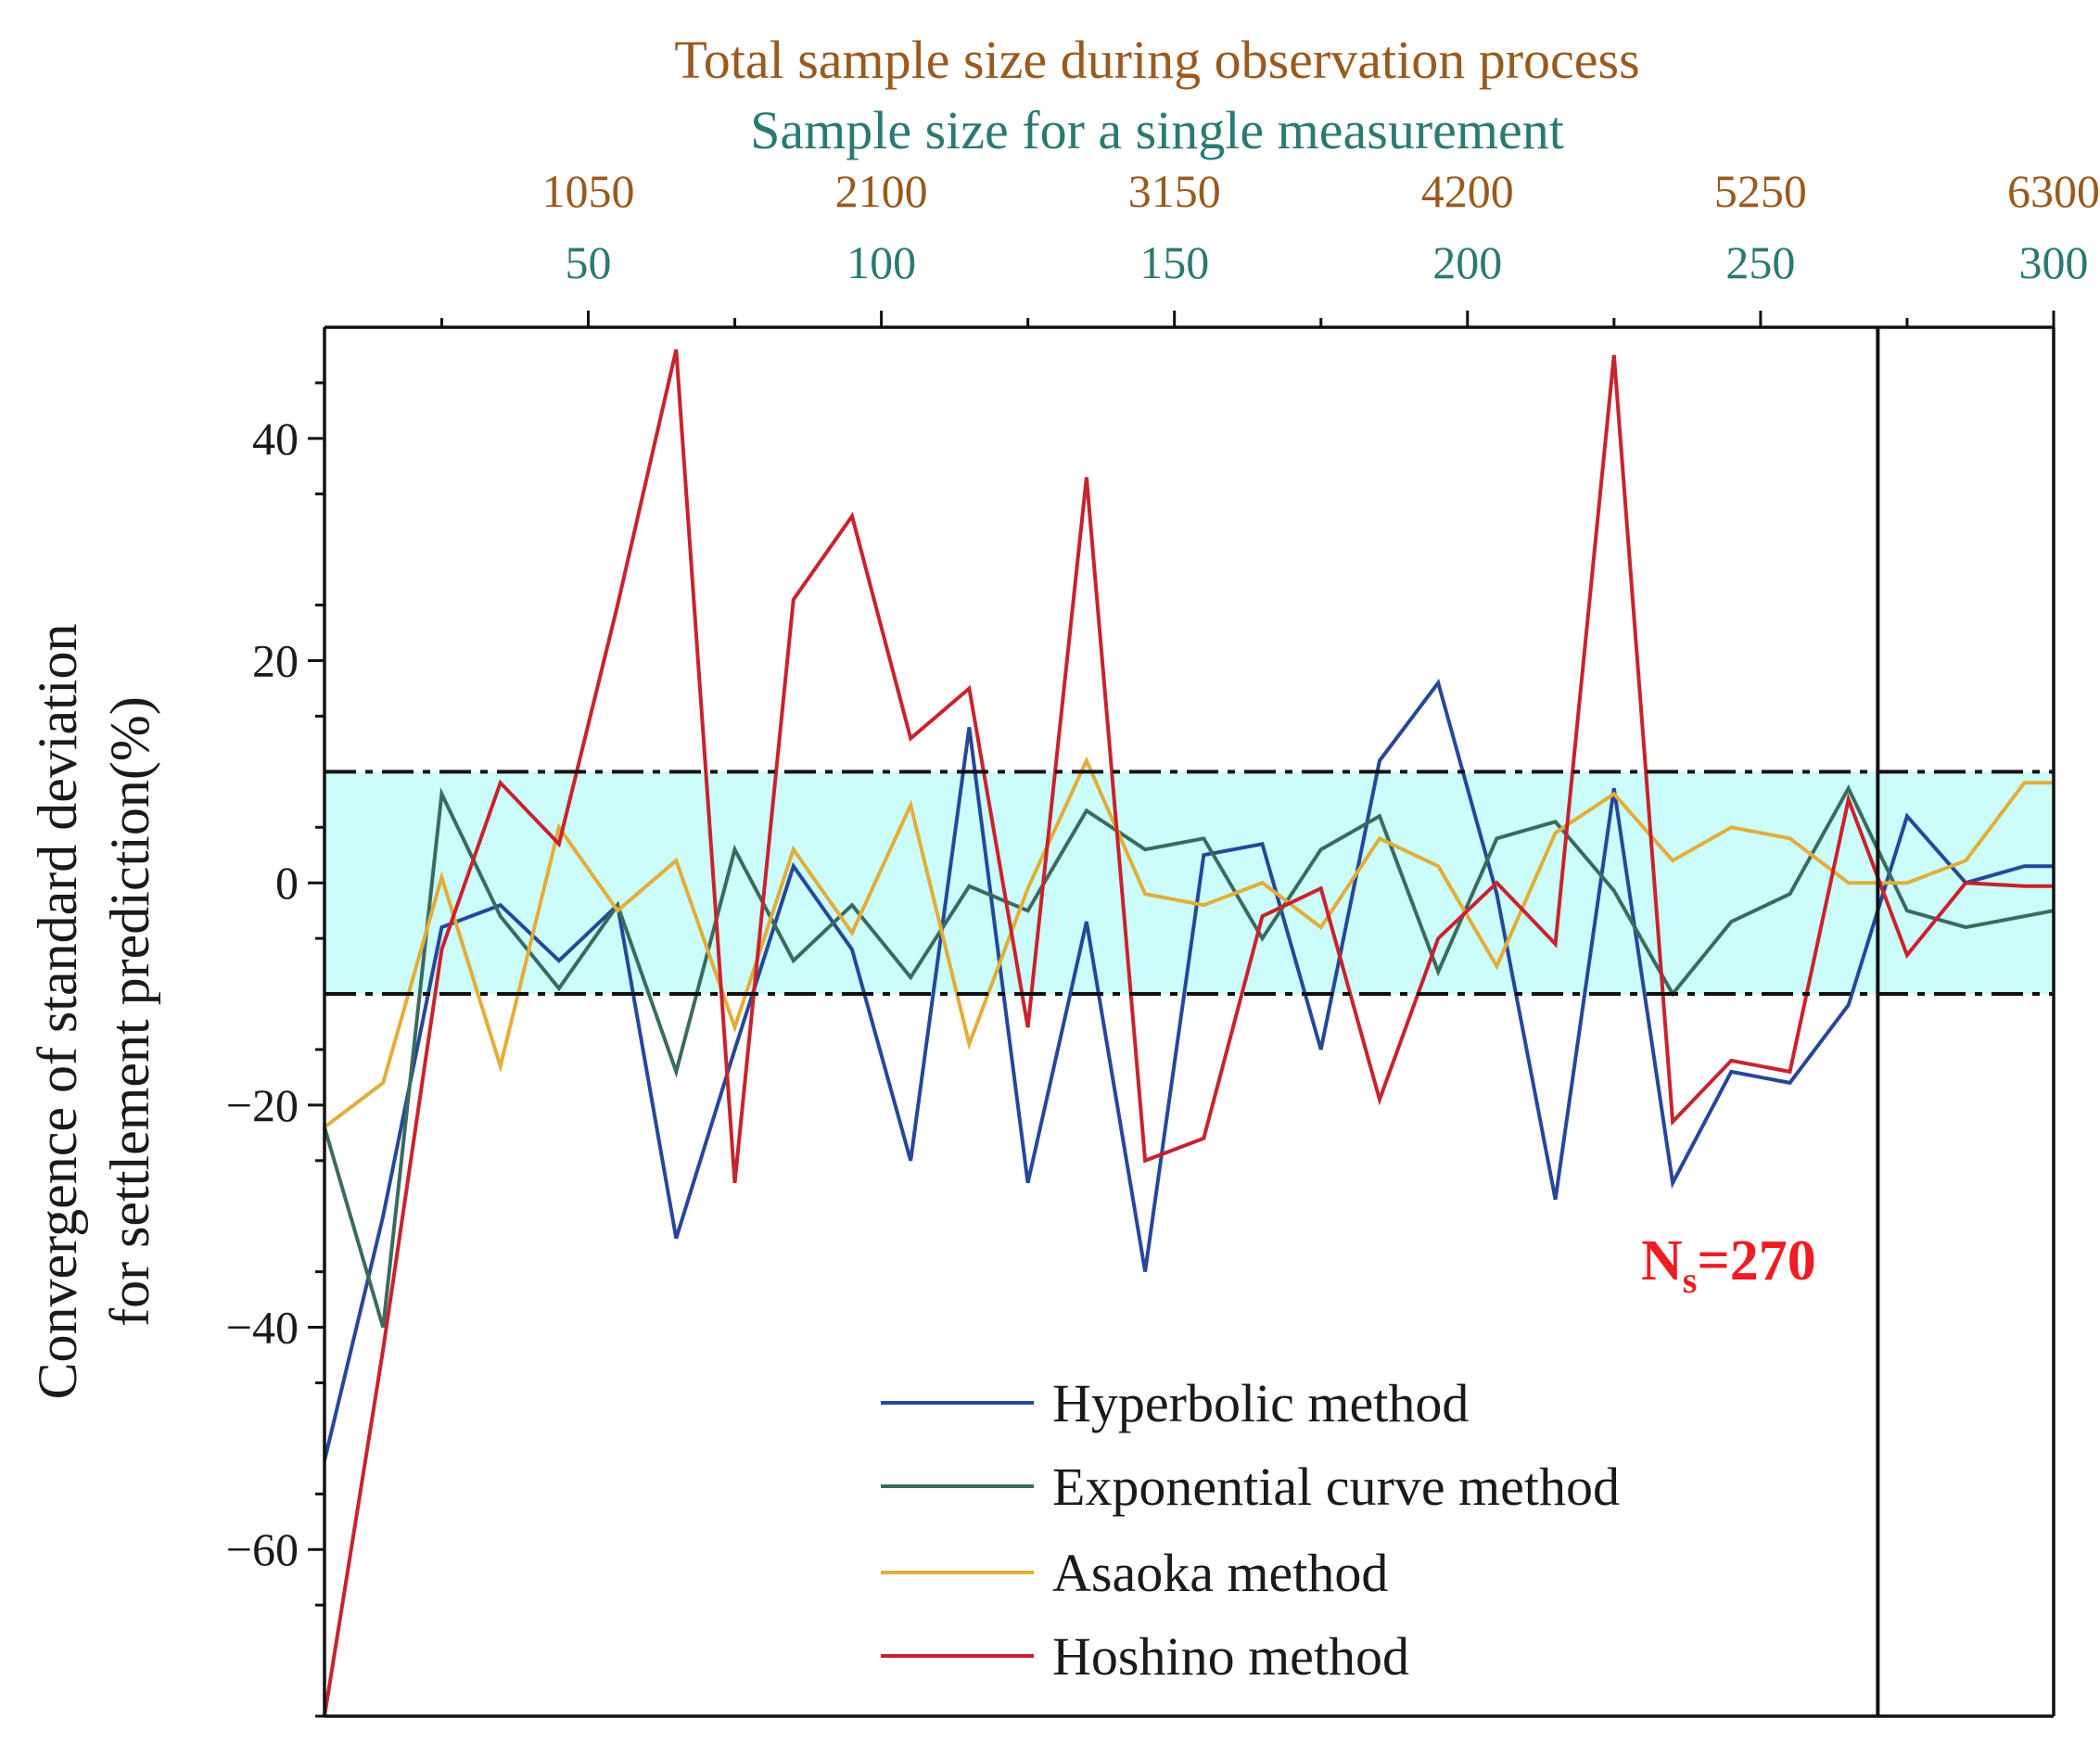 The image size is (2100, 1744). What do you see at coordinates (881, 191) in the screenshot?
I see `x-top-tick-label-total-1: 2100` at bounding box center [881, 191].